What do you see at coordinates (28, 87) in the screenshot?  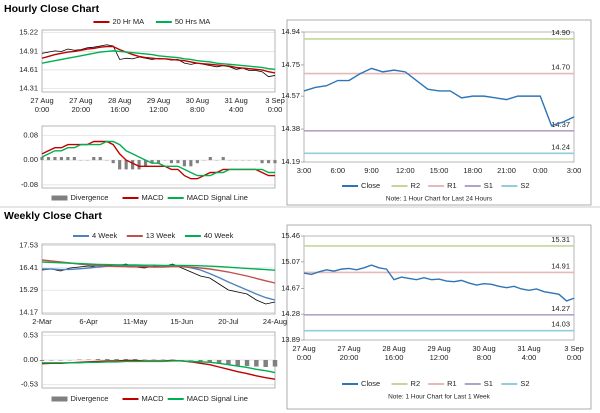 I see `y-tick-label: 14.31` at bounding box center [28, 87].